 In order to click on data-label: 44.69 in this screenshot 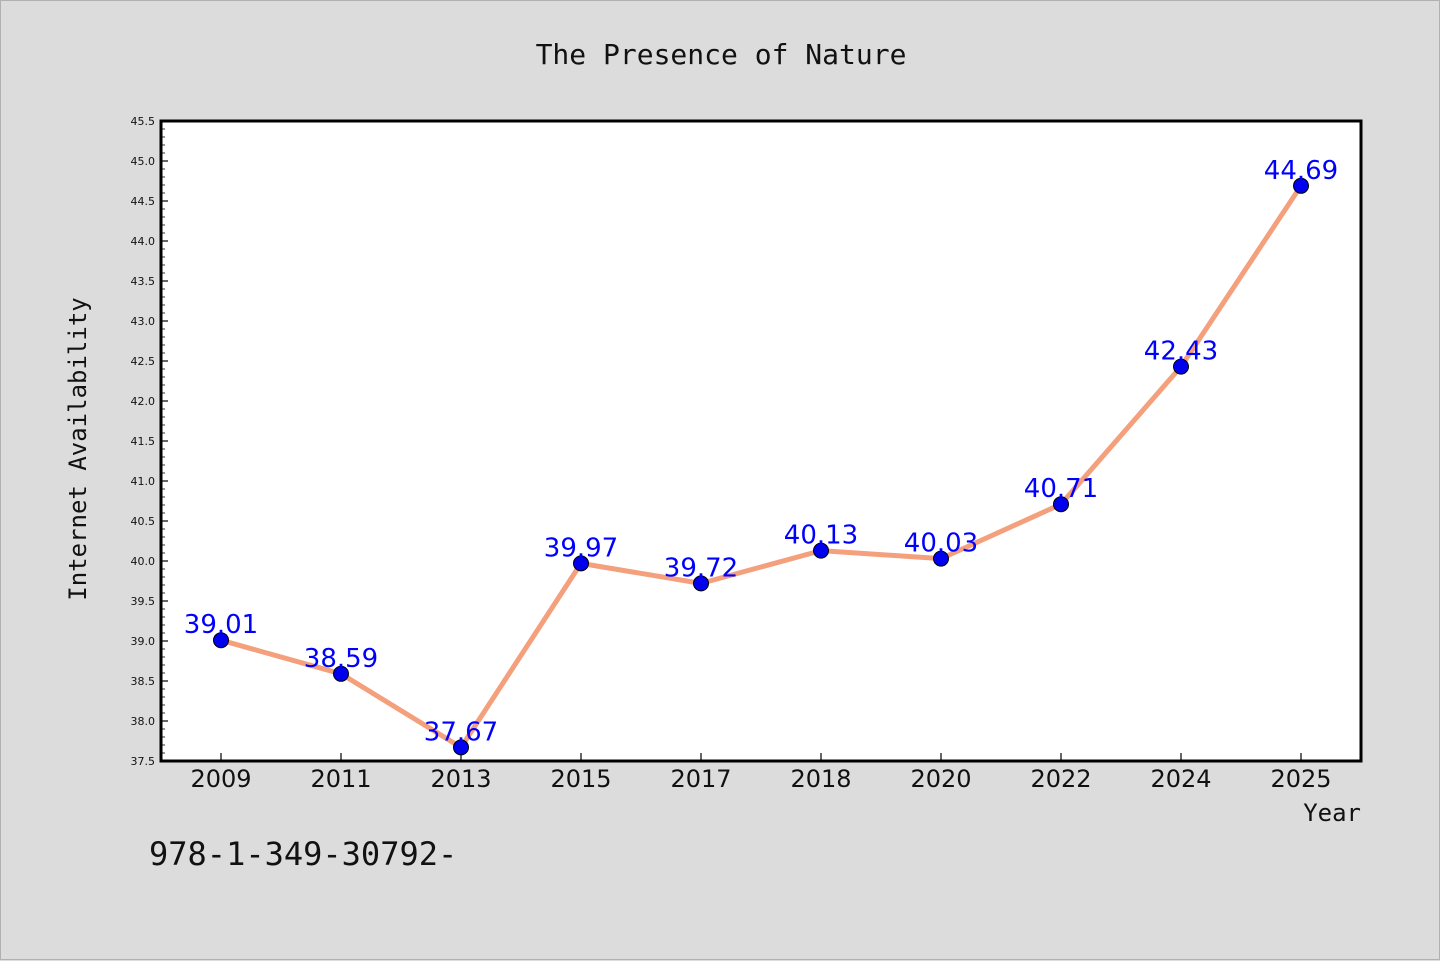, I will do `click(1301, 171)`.